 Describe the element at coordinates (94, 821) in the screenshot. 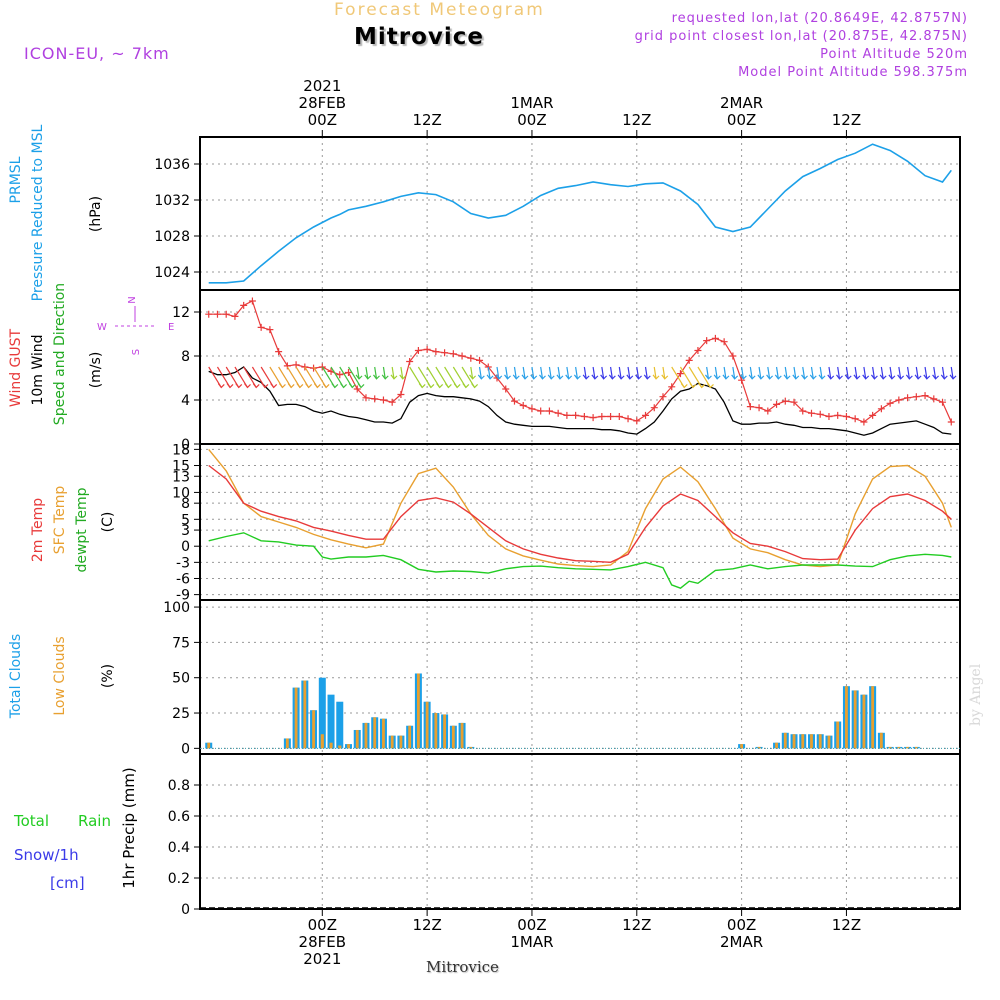

I see `rain-label: Rain` at that location.